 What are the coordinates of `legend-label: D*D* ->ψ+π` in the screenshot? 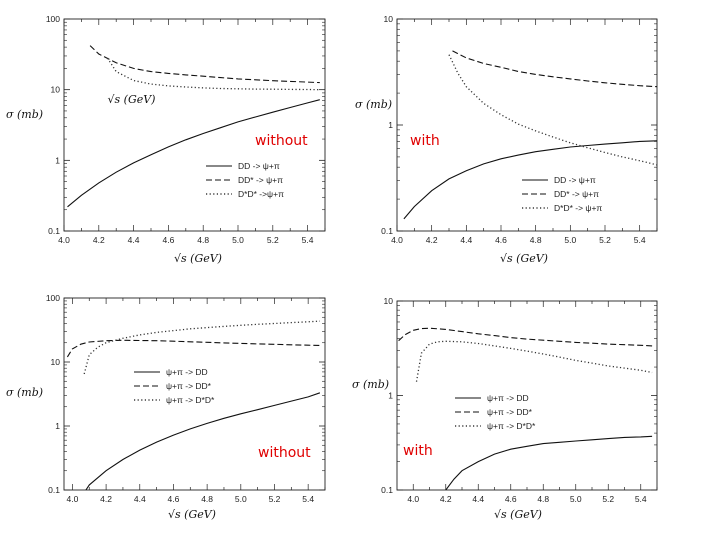 It's located at (261, 194).